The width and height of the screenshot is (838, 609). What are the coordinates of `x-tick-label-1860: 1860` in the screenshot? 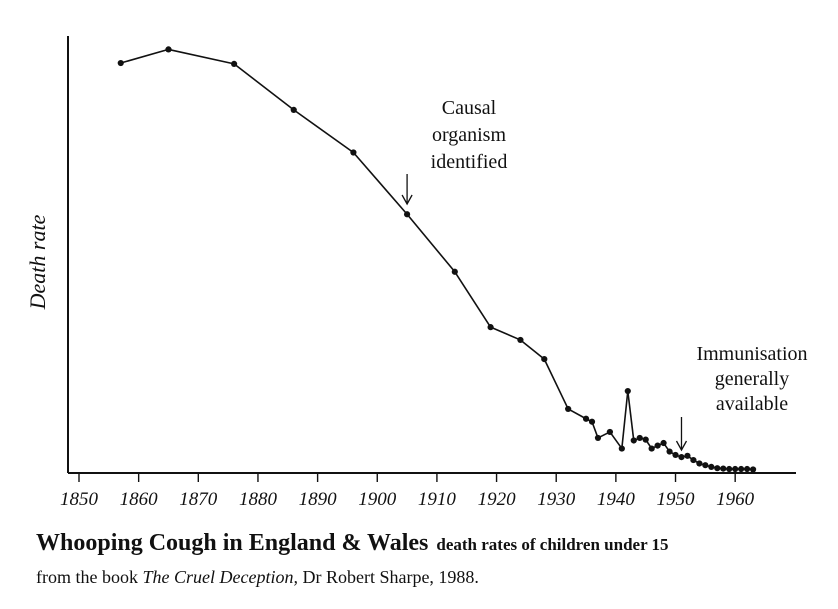 It's located at (139, 499).